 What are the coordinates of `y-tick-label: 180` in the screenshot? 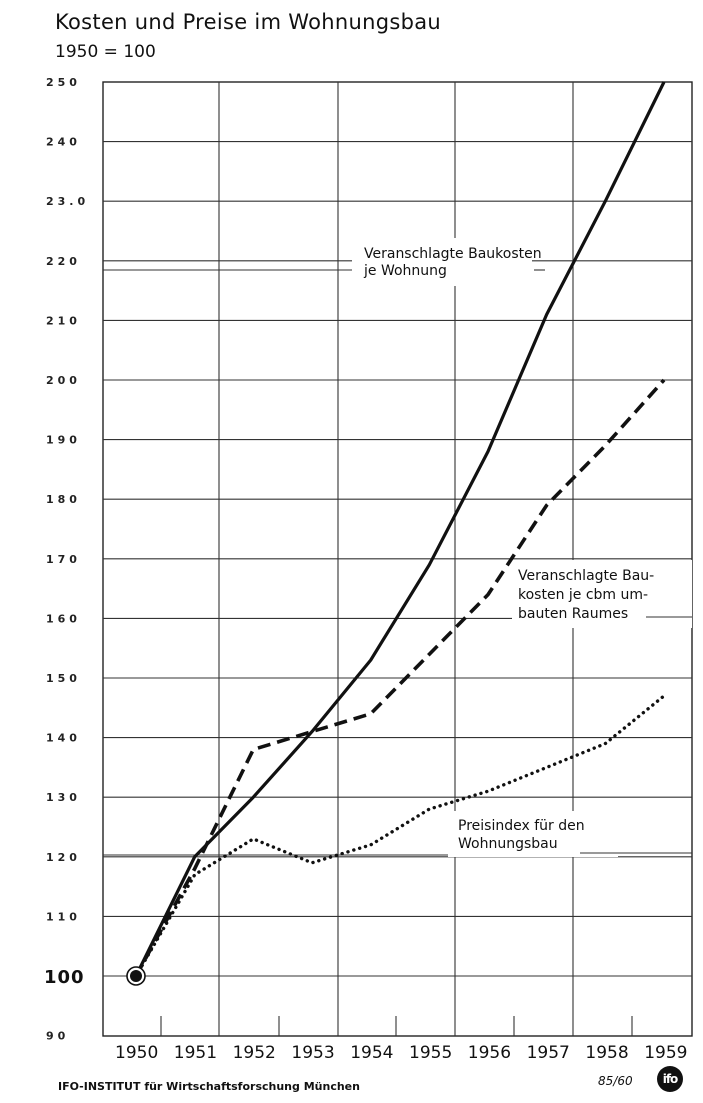 It's located at (63, 499).